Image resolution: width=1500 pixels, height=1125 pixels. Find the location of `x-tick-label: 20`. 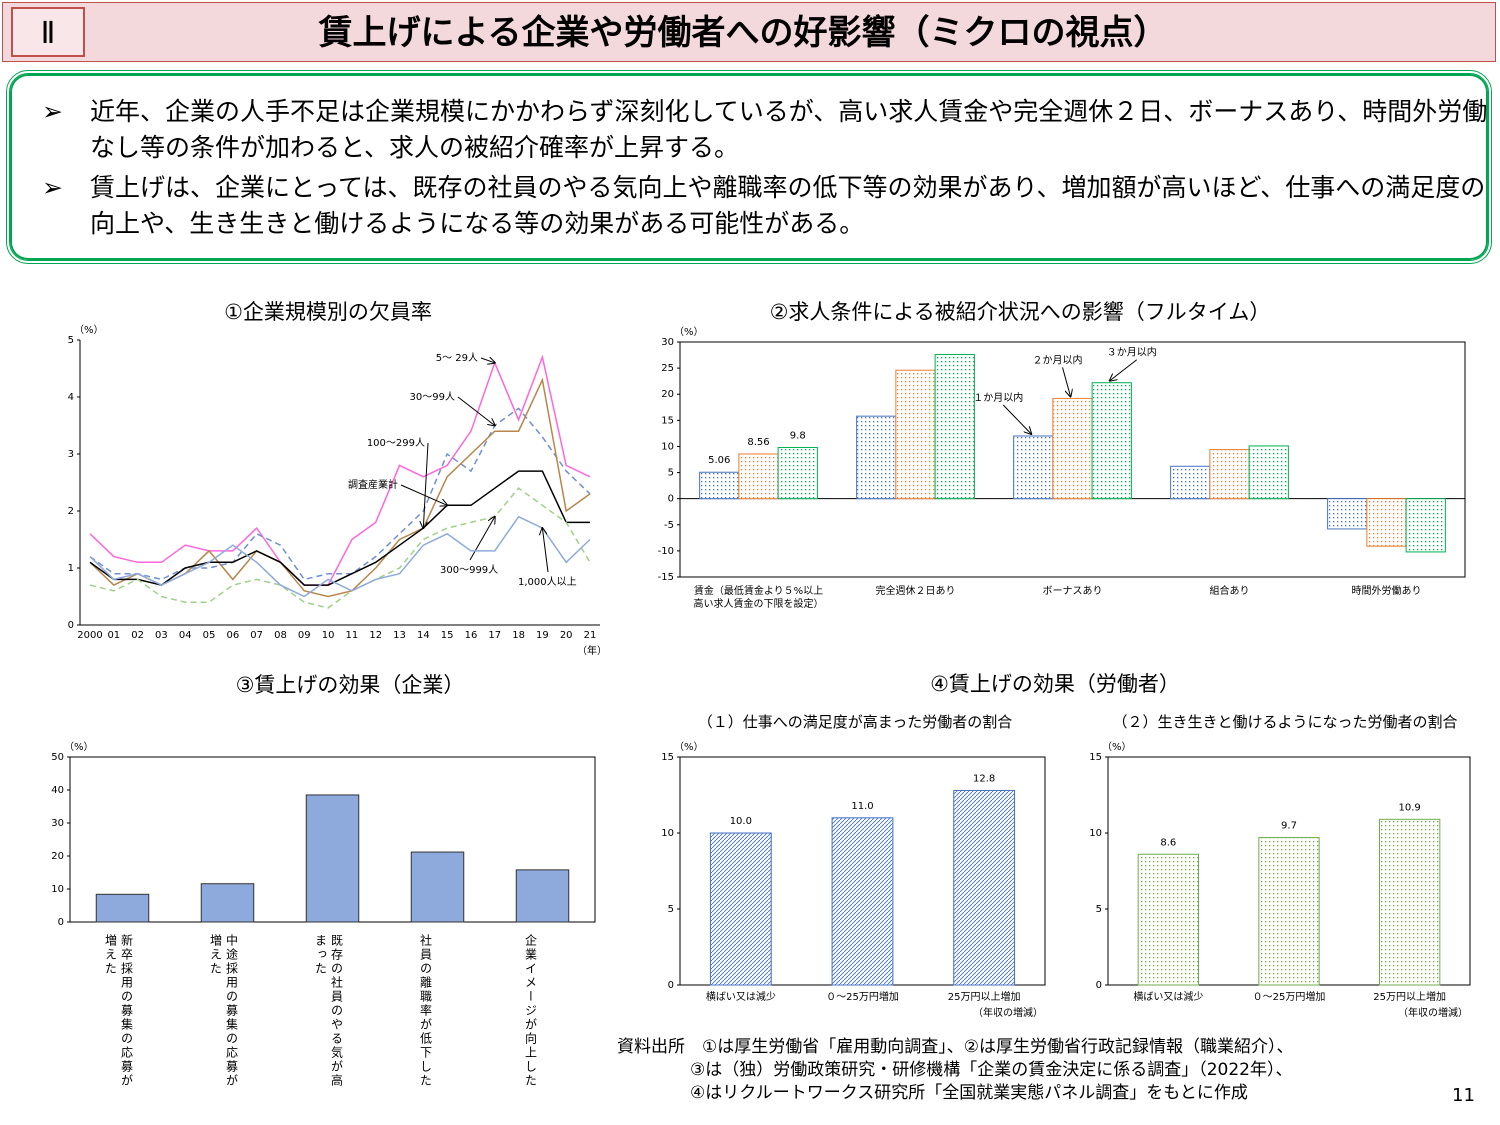

x-tick-label: 20 is located at coordinates (566, 635).